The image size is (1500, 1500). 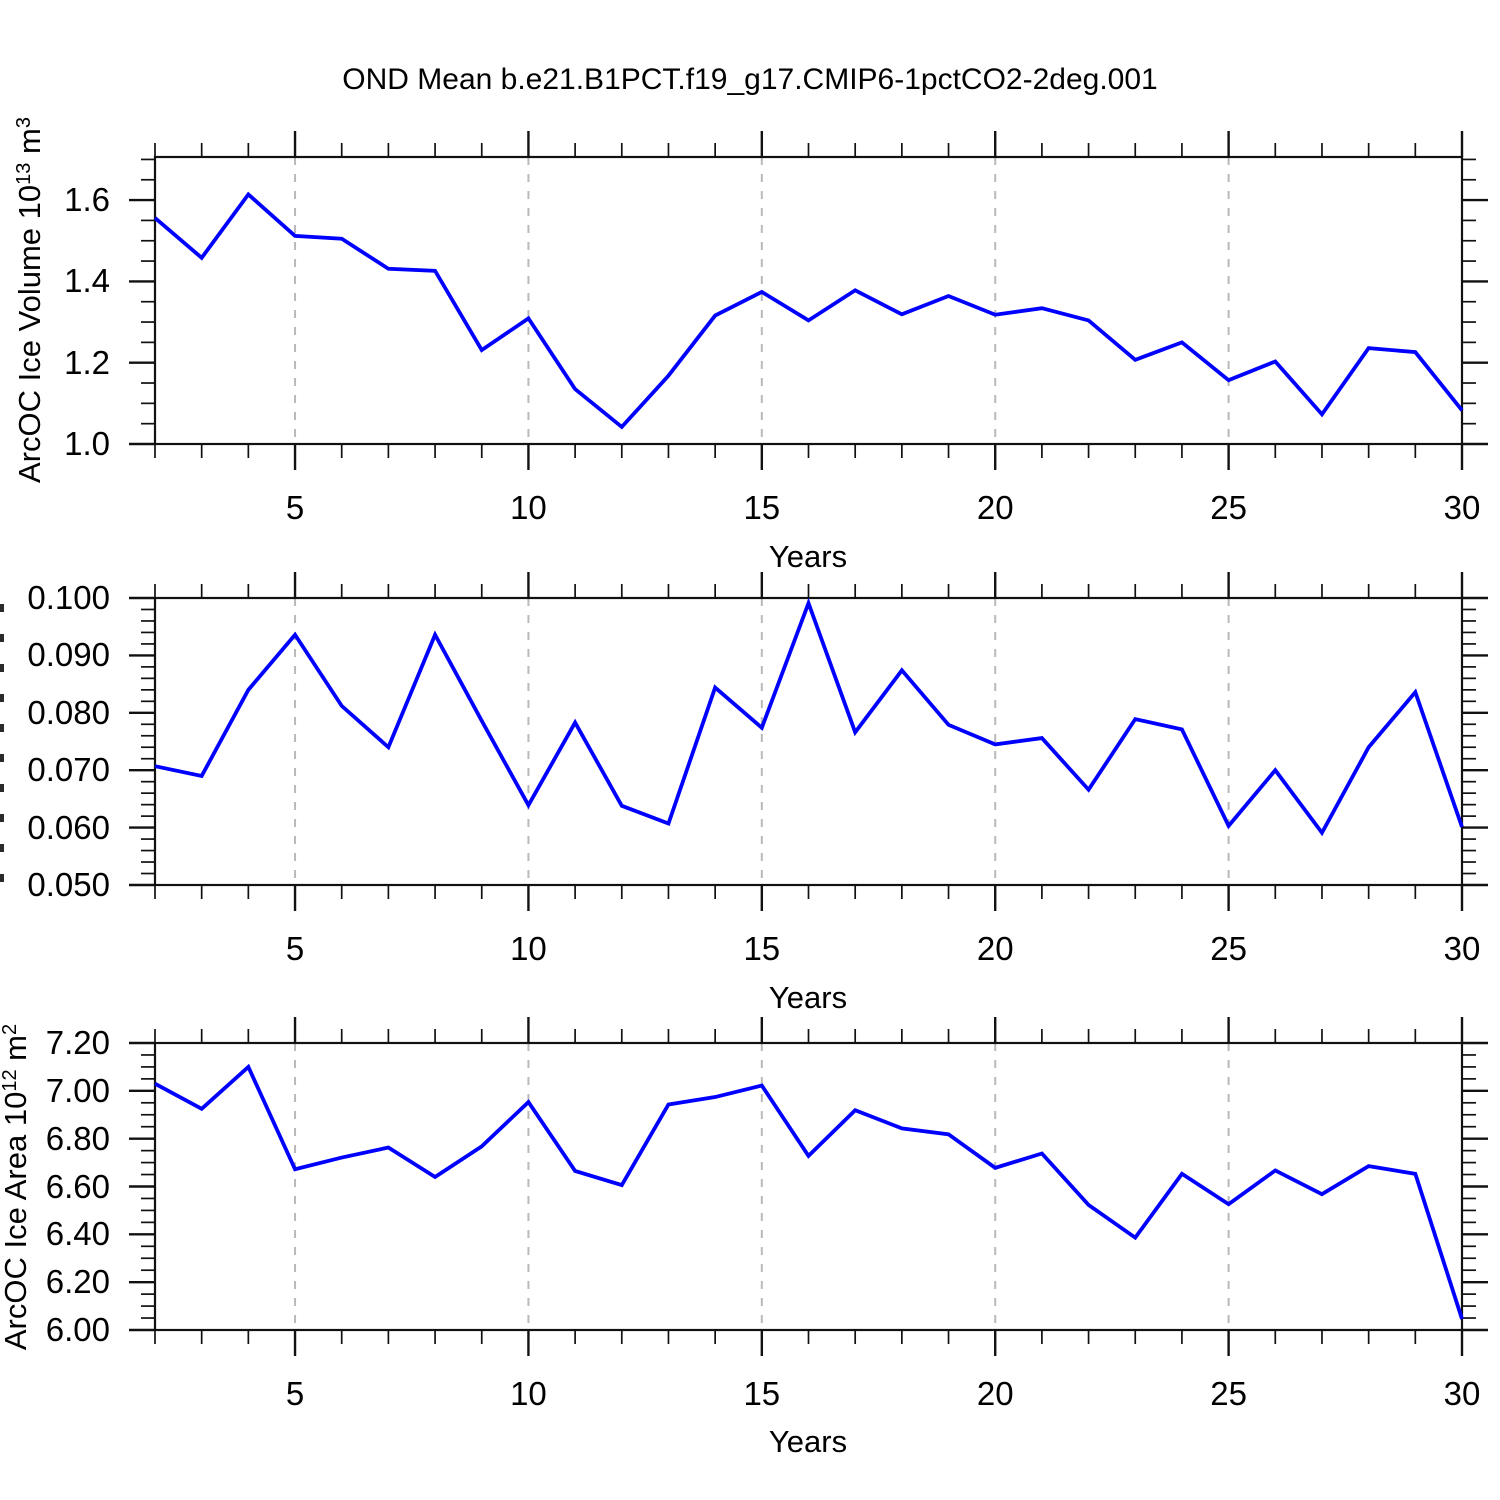 What do you see at coordinates (808, 556) in the screenshot?
I see `panel1-x-axis-title: Years` at bounding box center [808, 556].